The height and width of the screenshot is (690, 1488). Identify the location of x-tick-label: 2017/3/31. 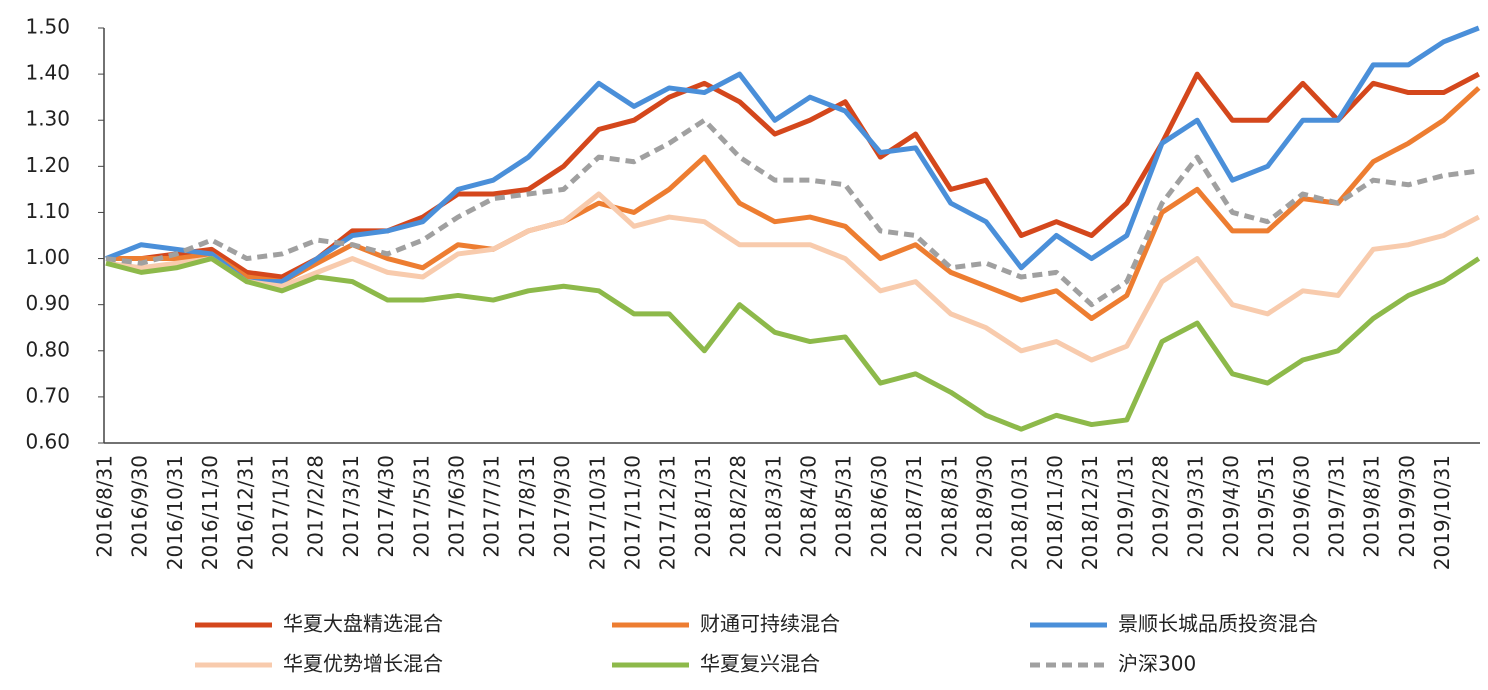
(351, 506).